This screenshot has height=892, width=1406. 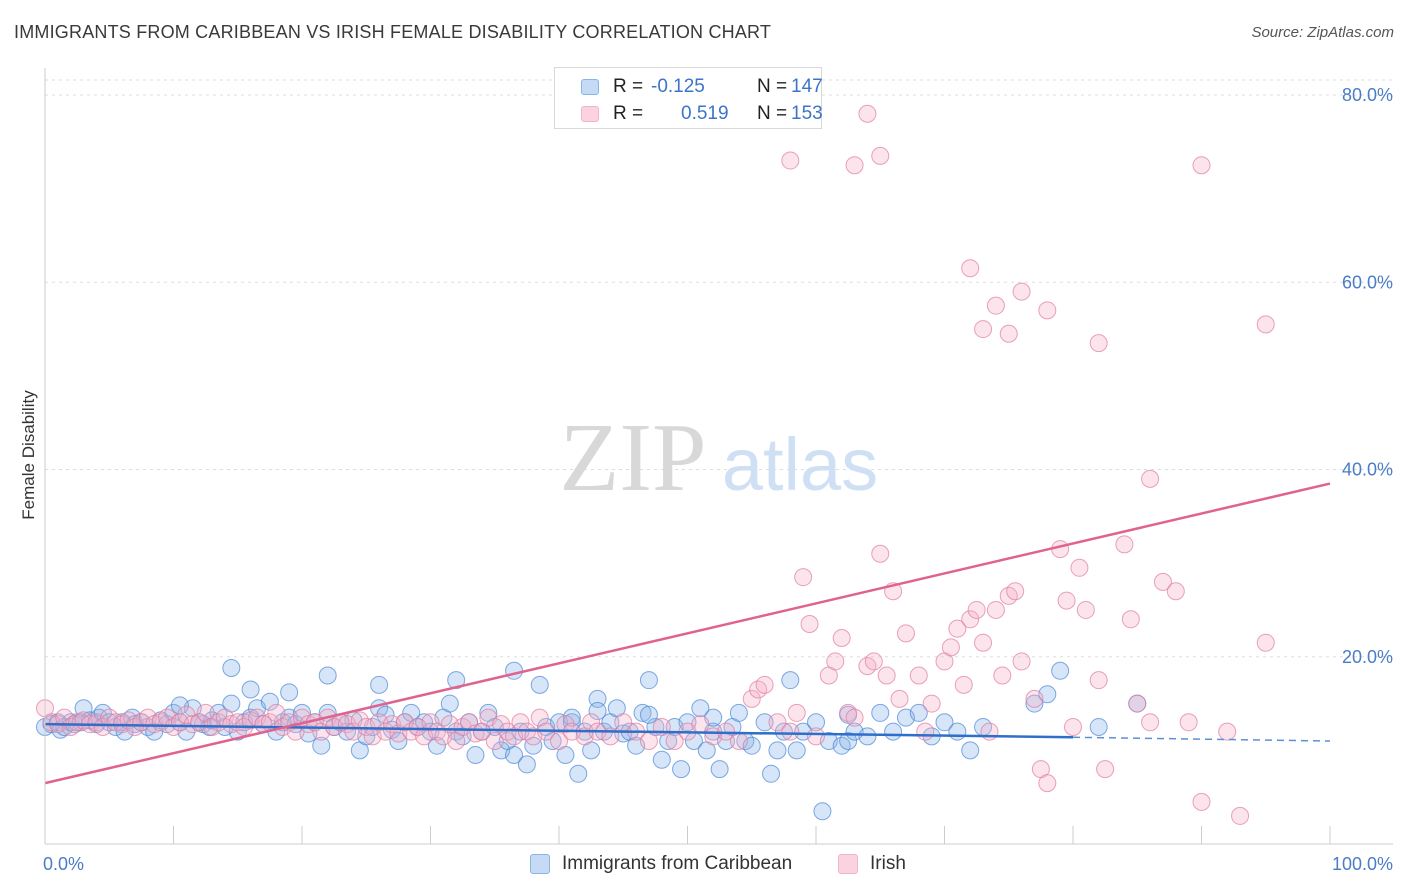 I want to click on n-label: N =, so click(x=772, y=113).